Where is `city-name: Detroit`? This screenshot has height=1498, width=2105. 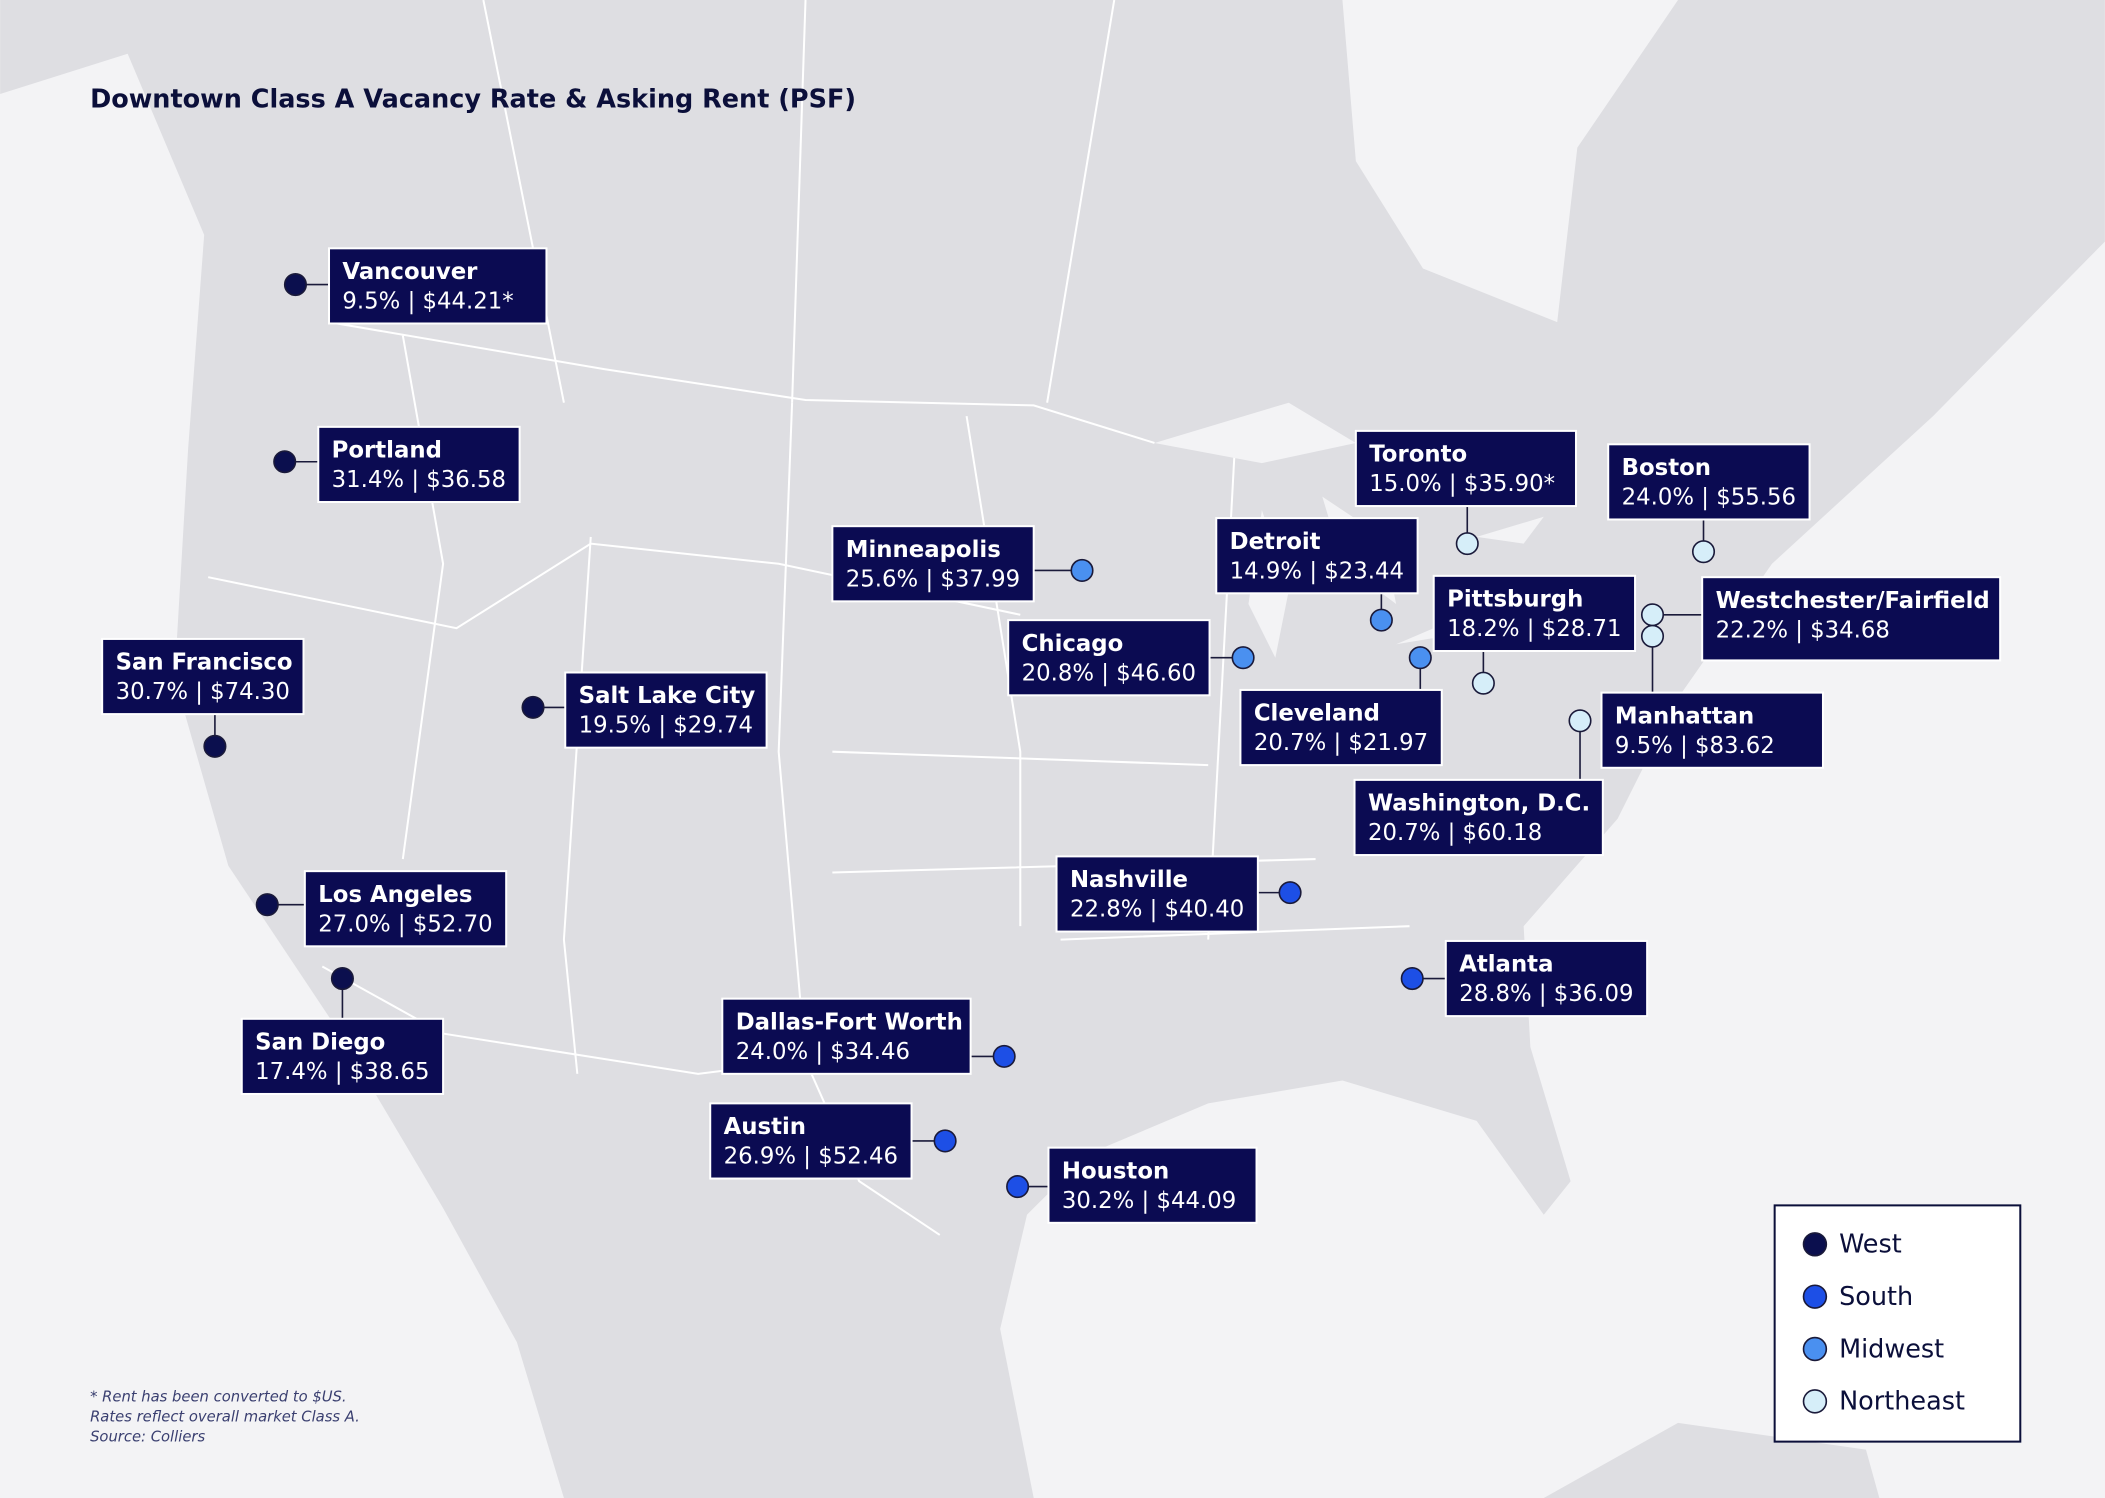
city-name: Detroit is located at coordinates (1275, 542).